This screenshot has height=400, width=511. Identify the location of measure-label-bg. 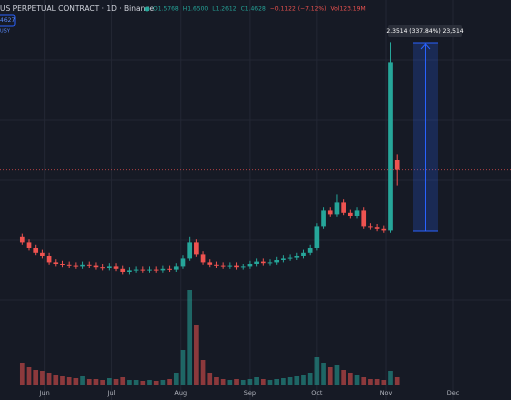
(425, 31).